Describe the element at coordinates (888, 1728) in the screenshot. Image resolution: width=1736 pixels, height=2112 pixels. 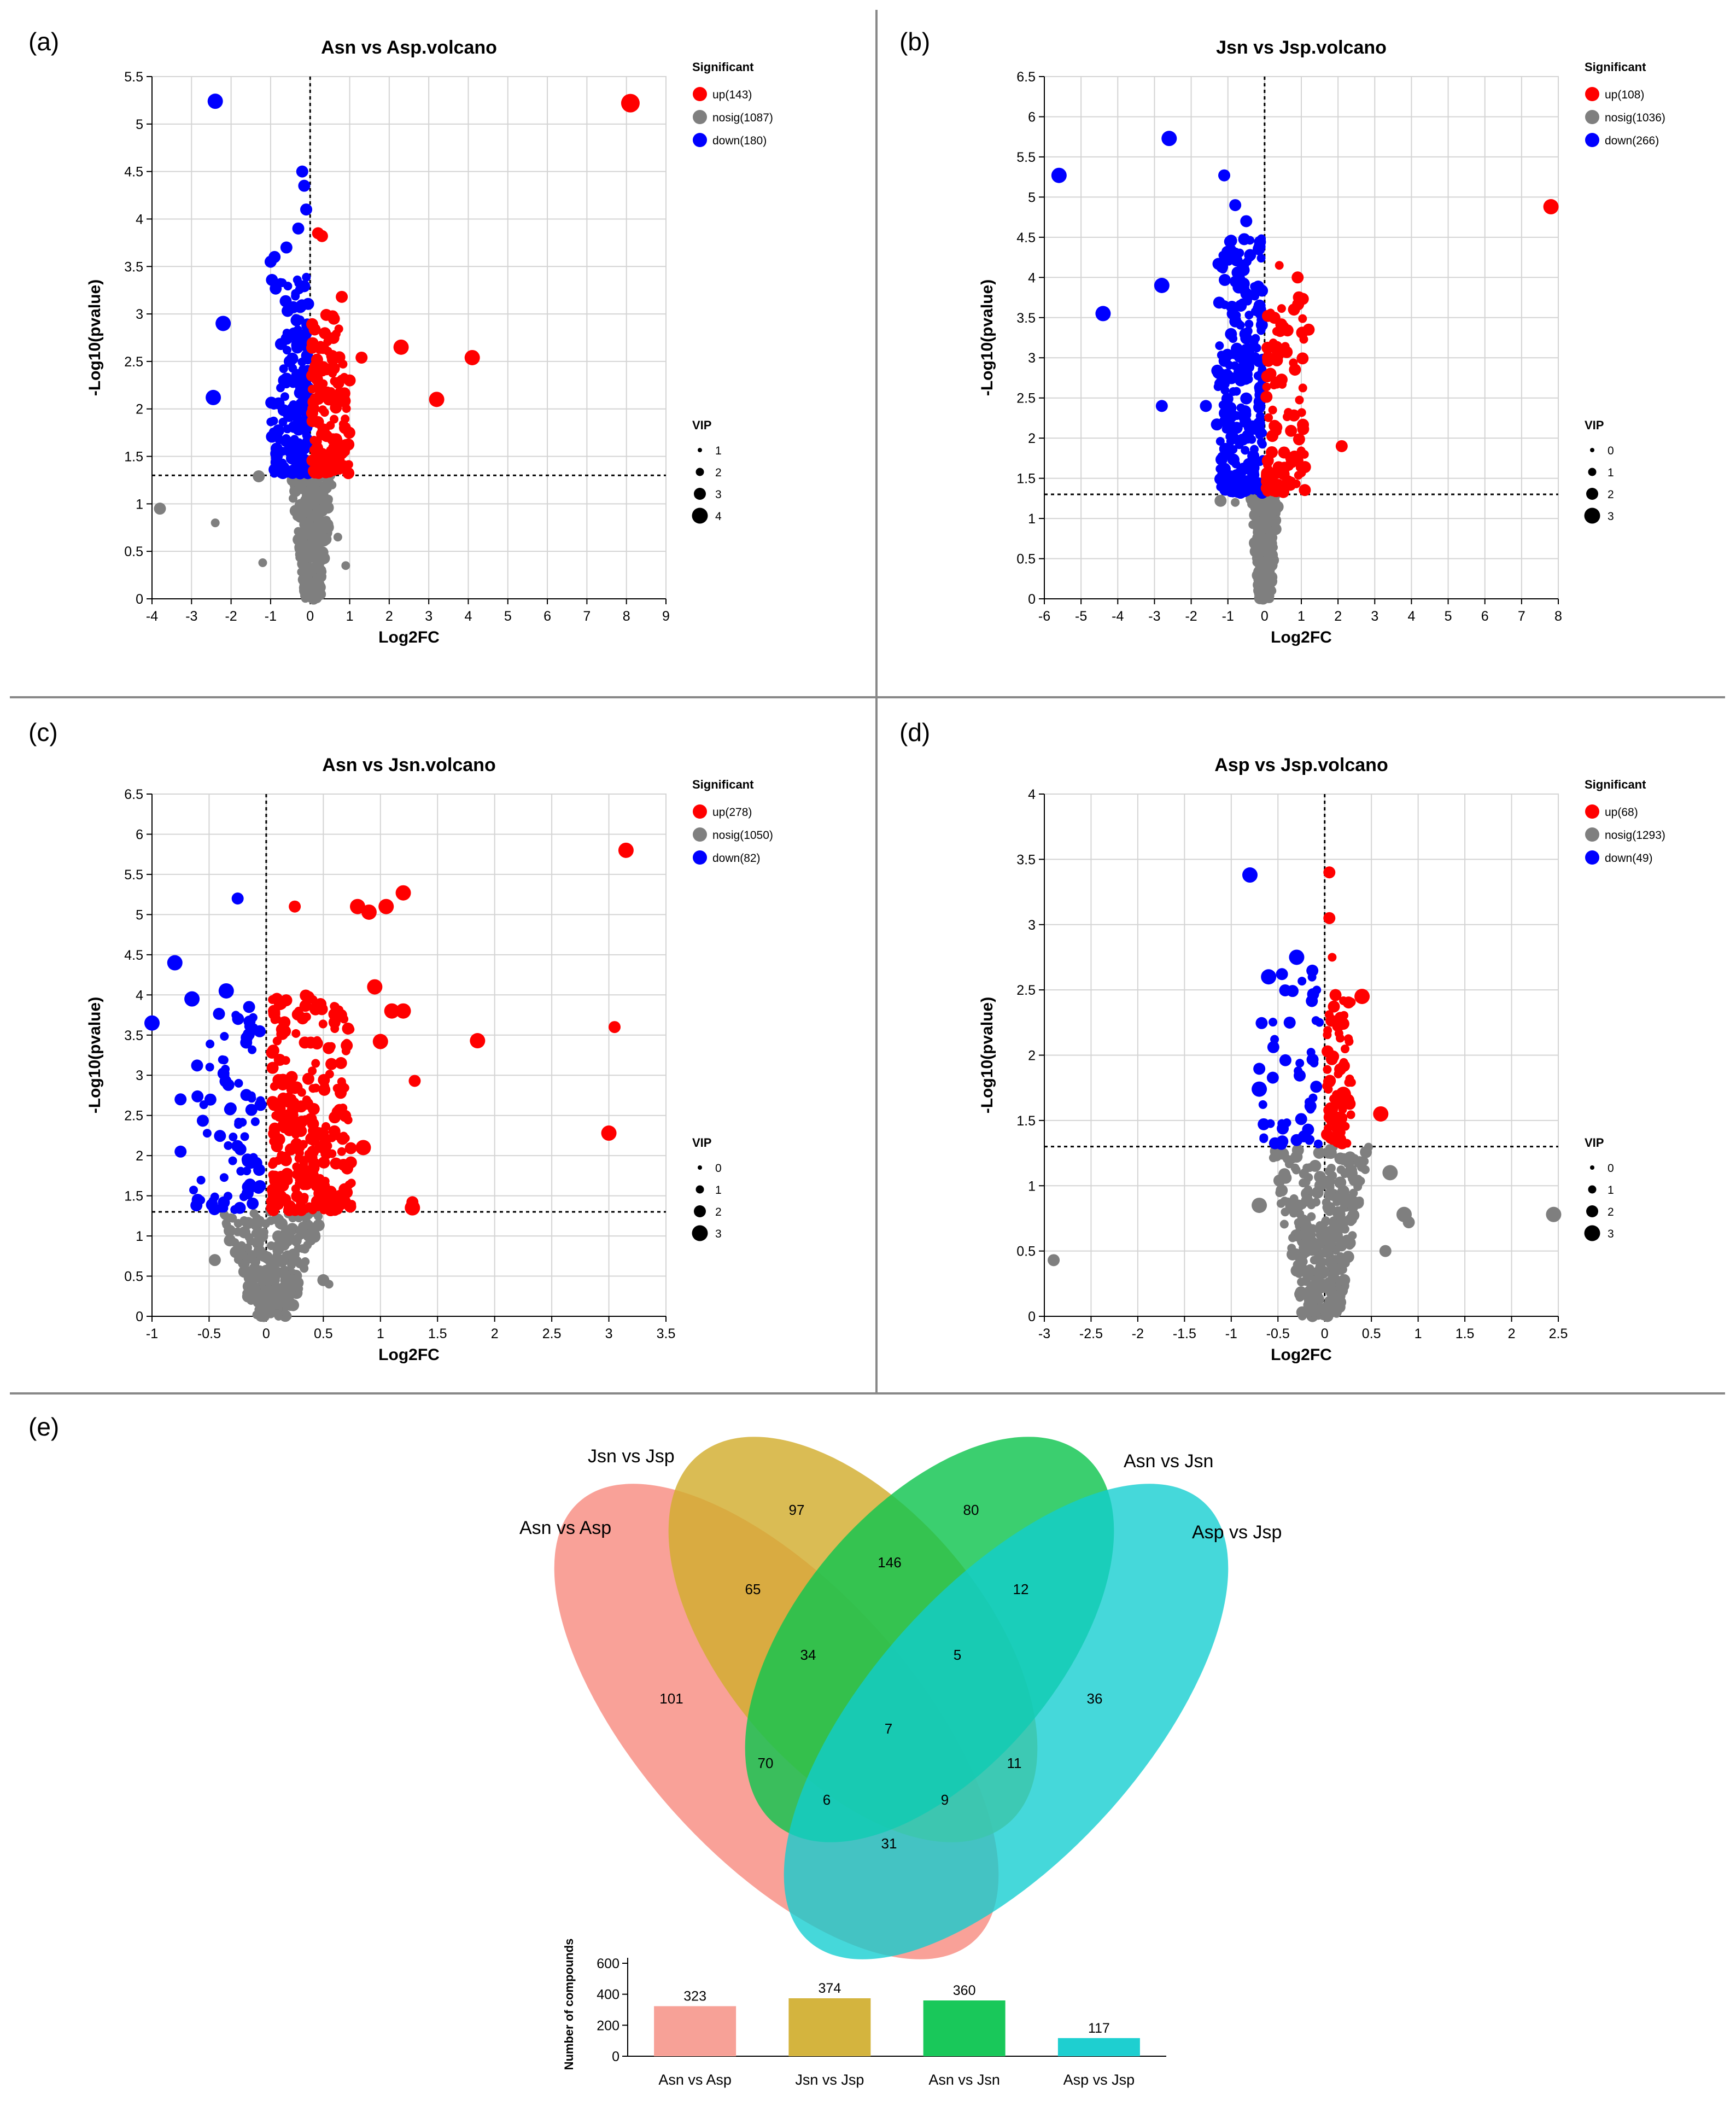
I see `venn-count: 7` at that location.